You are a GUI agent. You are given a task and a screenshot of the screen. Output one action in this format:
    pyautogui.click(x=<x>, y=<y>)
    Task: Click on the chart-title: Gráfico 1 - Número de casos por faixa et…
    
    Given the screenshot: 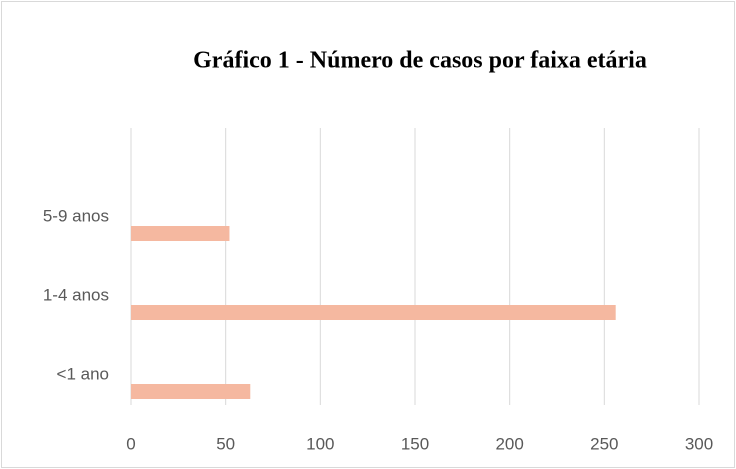 What is the action you would take?
    pyautogui.click(x=420, y=61)
    